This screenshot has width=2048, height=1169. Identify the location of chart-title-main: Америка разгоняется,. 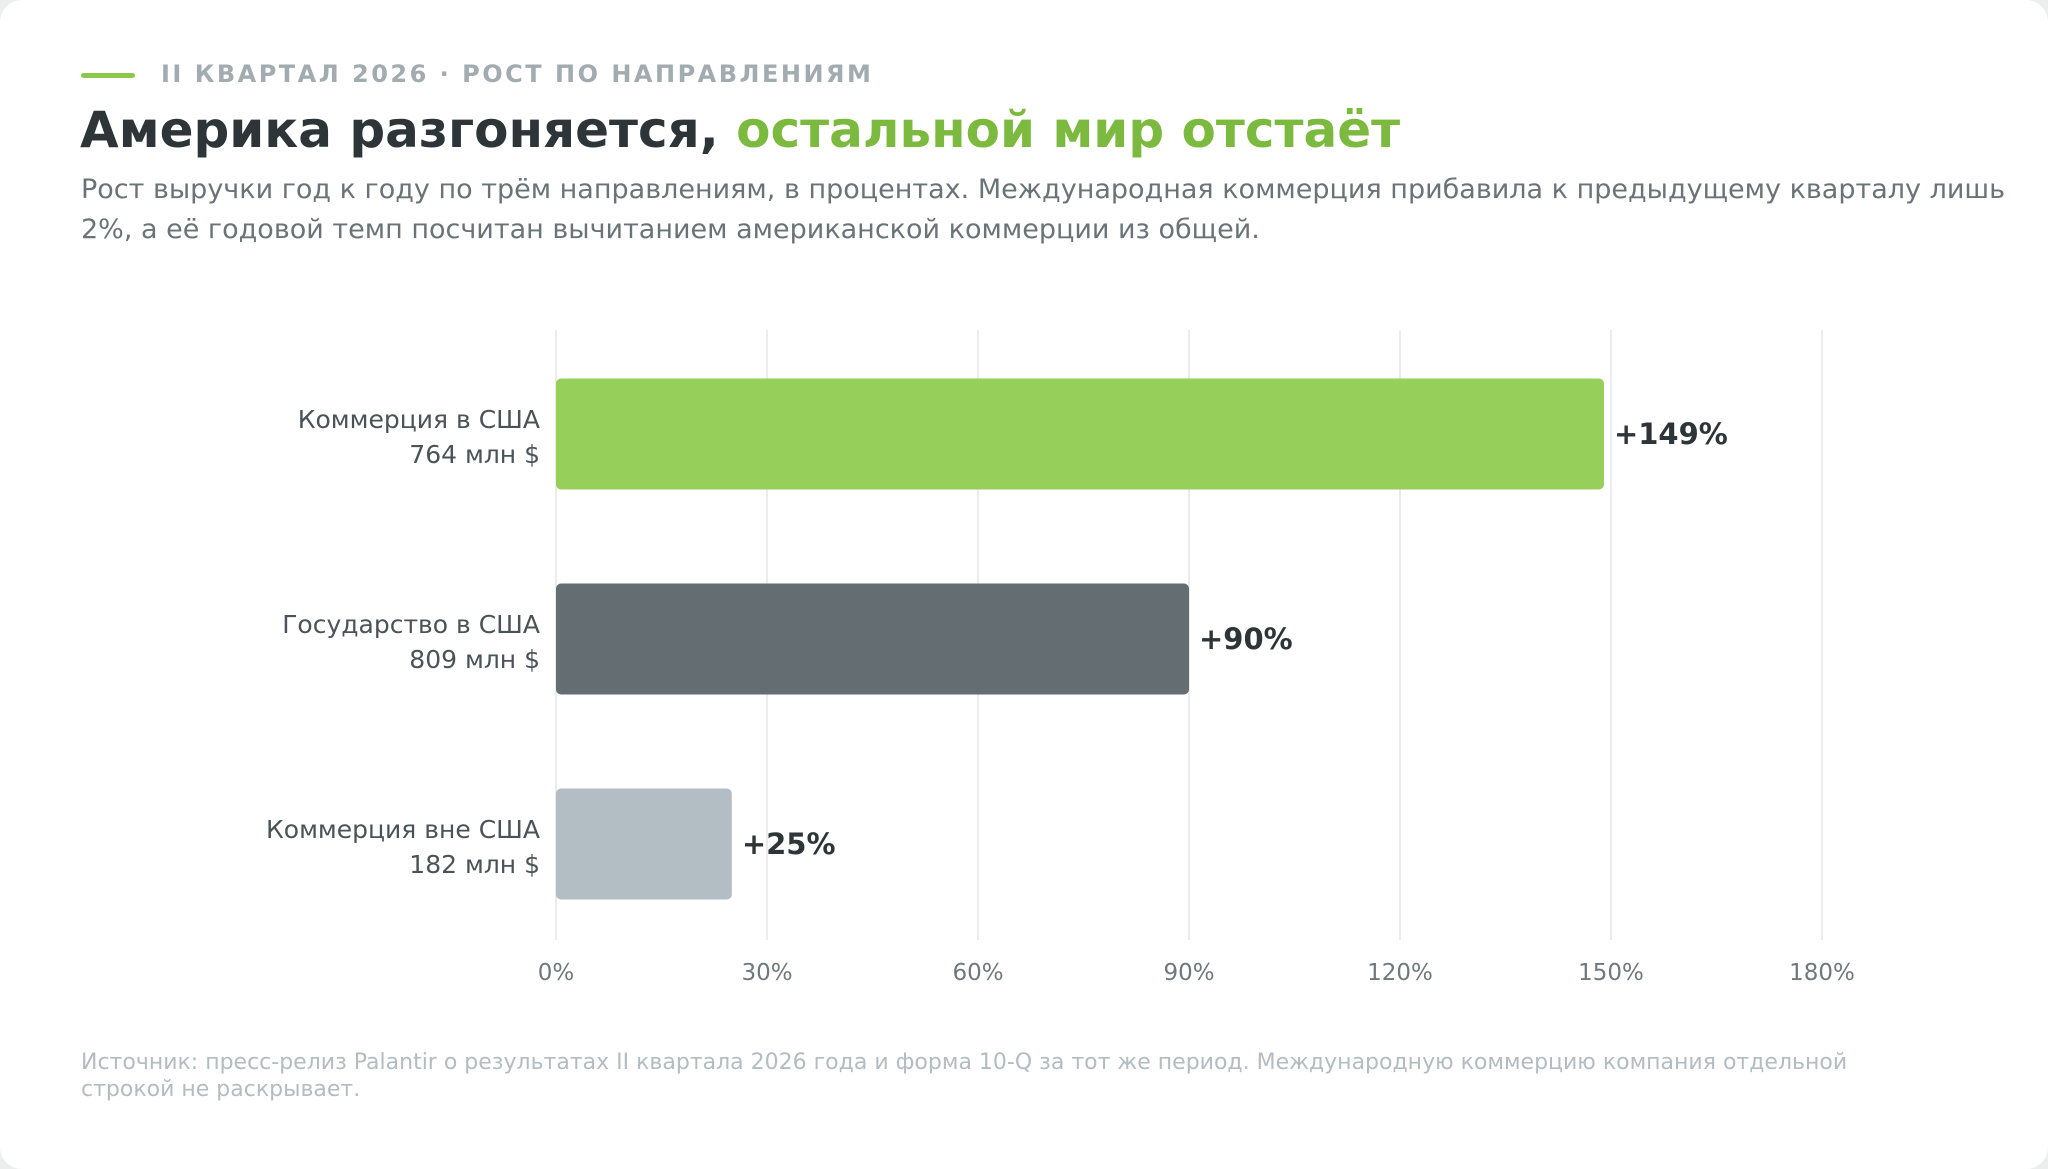
(408, 130).